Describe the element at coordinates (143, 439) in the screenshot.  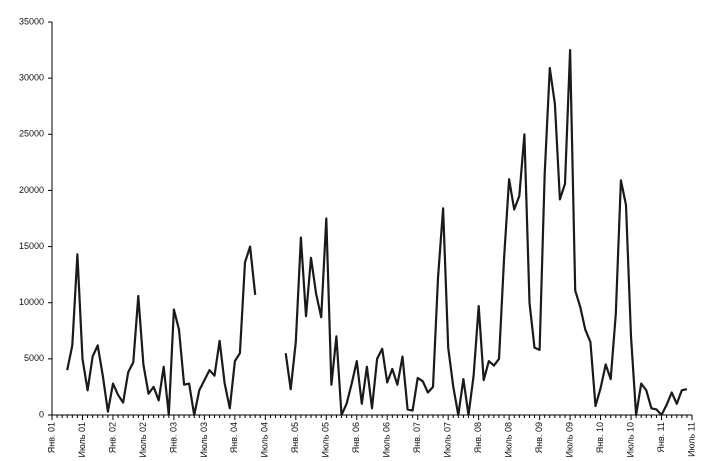
I see `x-tick-label: Июль 02` at that location.